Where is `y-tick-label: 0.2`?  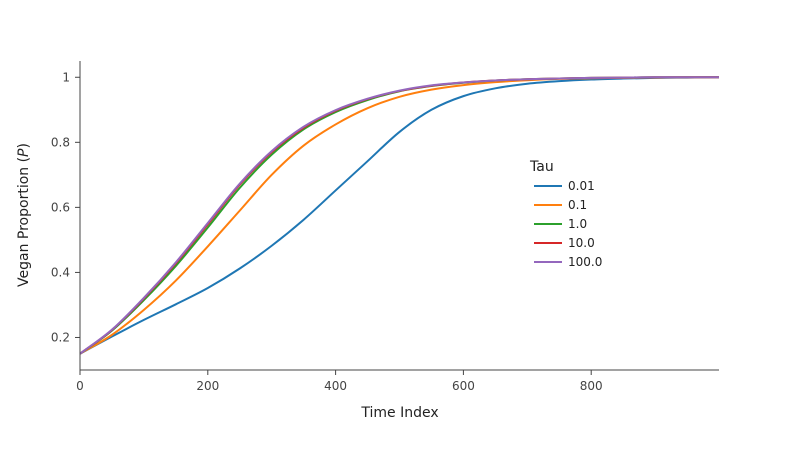 y-tick-label: 0.2 is located at coordinates (60, 337).